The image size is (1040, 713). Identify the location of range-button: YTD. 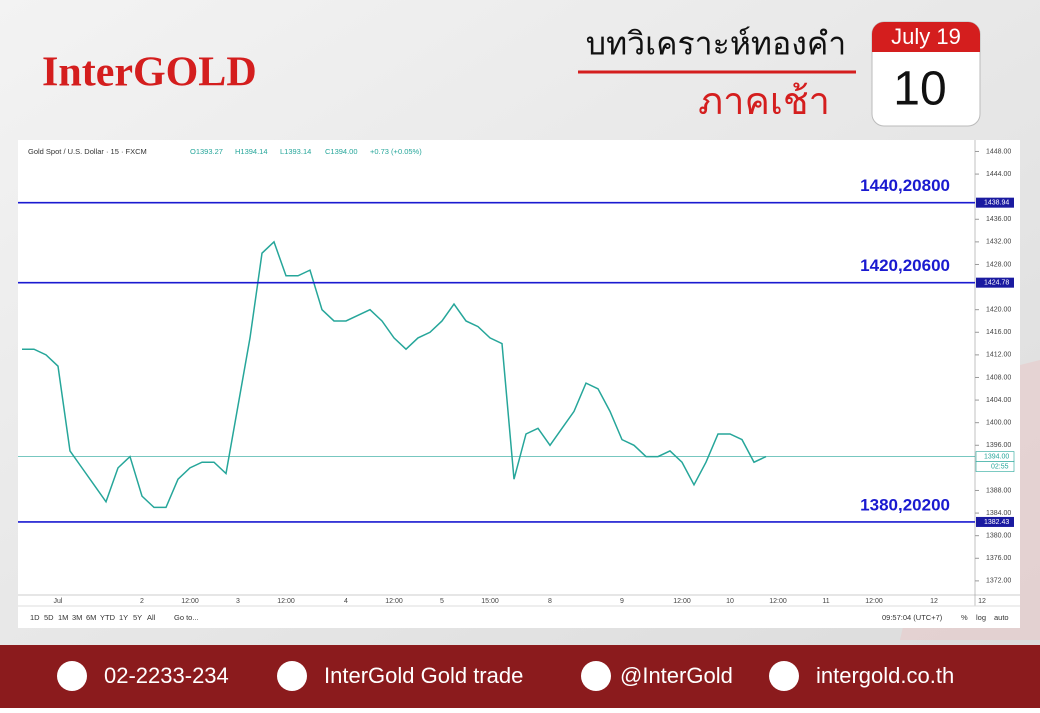
(108, 617).